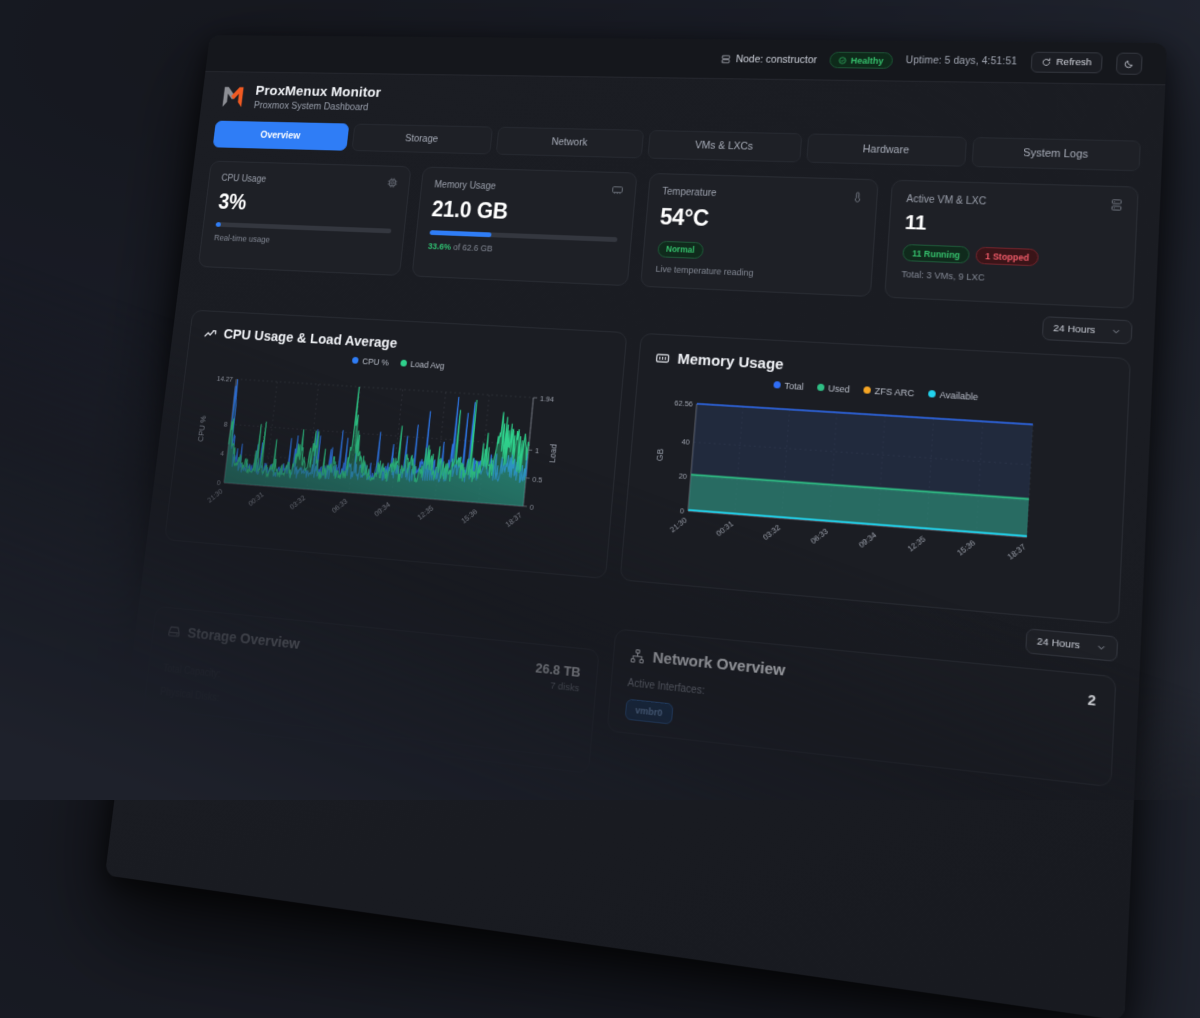 This screenshot has height=1018, width=1200. I want to click on node-label: Node: constructor, so click(776, 59).